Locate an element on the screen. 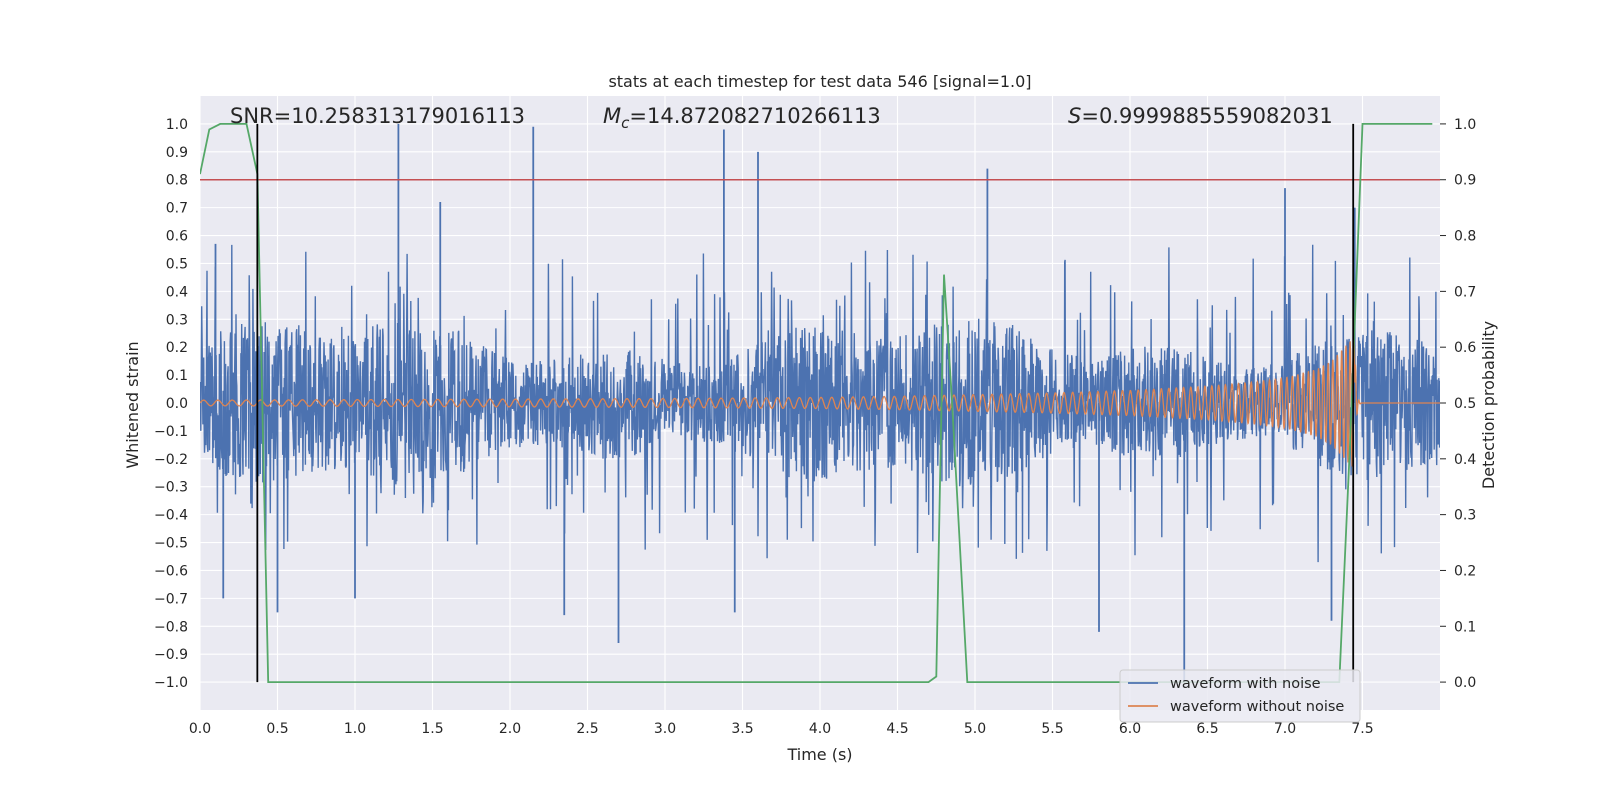 The image size is (1600, 800). y-right-tick-label: 0.7 is located at coordinates (1465, 292).